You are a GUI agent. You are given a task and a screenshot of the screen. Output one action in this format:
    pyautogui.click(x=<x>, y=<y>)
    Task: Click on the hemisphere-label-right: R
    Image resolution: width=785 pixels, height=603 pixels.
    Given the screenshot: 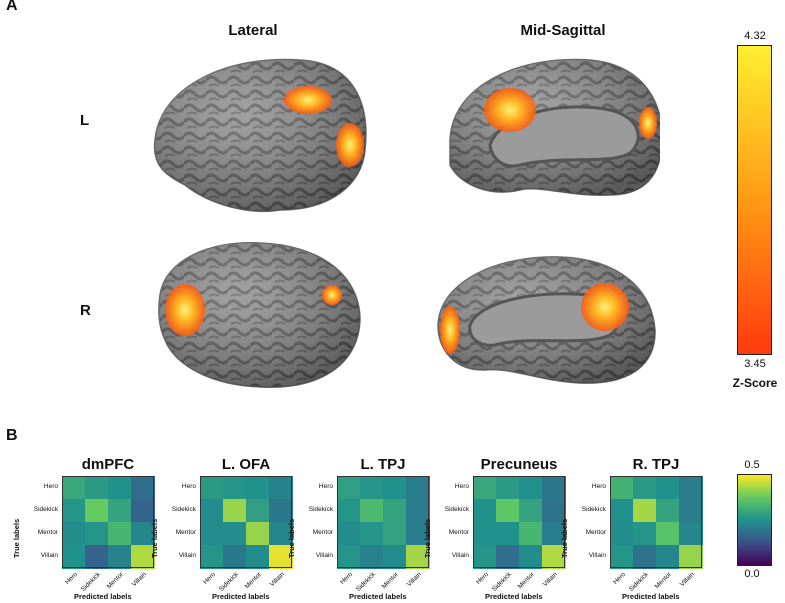 What is the action you would take?
    pyautogui.click(x=85, y=310)
    